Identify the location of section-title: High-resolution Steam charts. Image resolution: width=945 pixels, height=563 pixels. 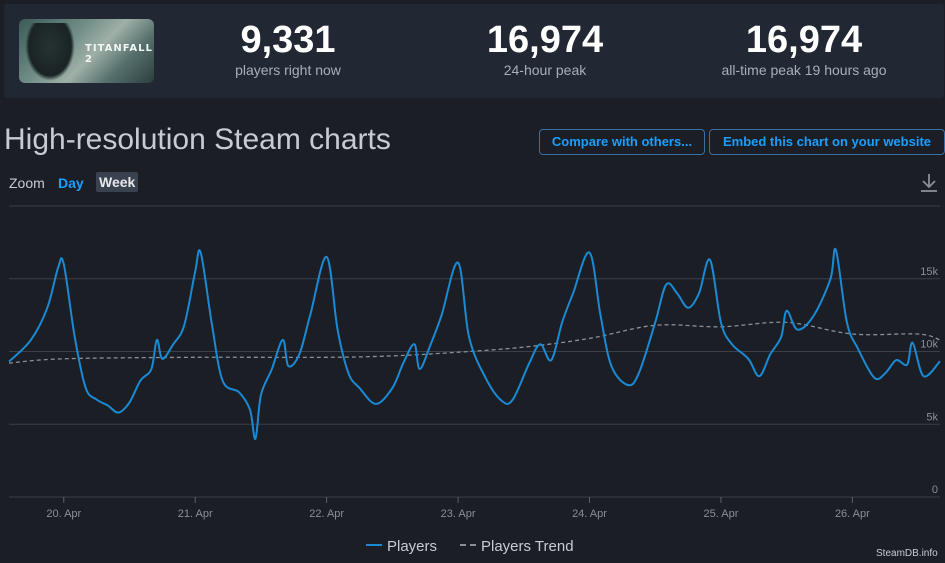
(197, 139).